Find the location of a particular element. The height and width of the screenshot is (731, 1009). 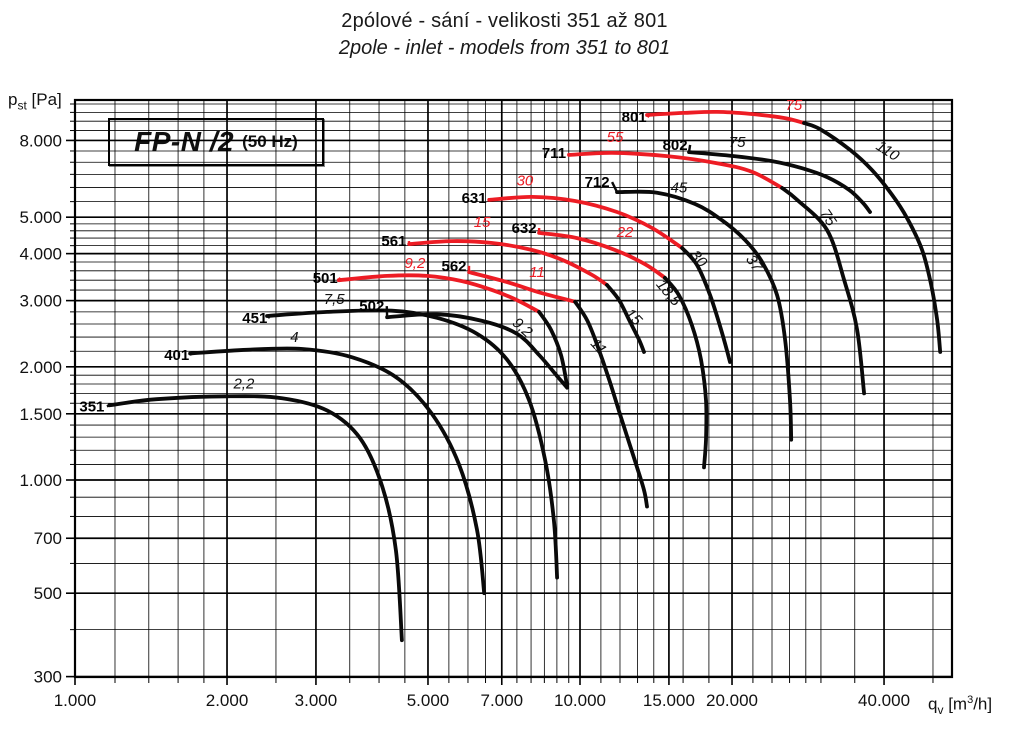

curve-561-black is located at coordinates (625, 318).